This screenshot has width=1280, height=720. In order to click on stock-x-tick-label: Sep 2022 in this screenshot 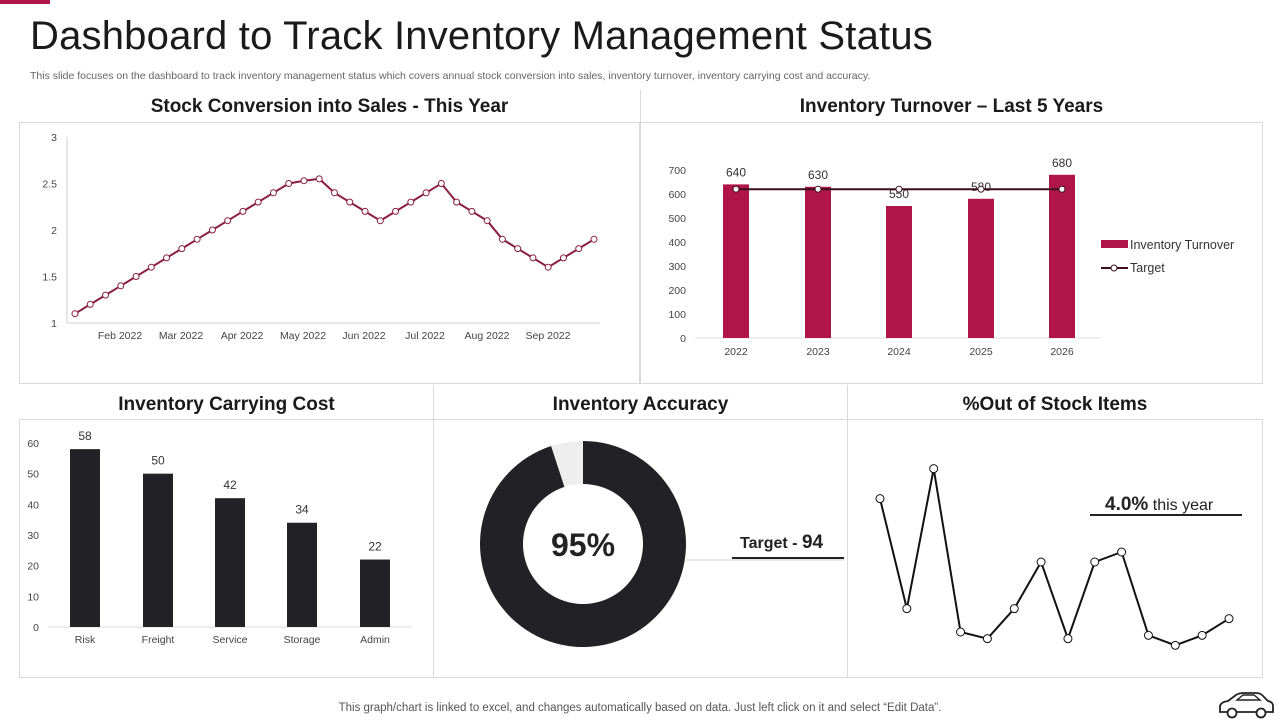, I will do `click(548, 336)`.